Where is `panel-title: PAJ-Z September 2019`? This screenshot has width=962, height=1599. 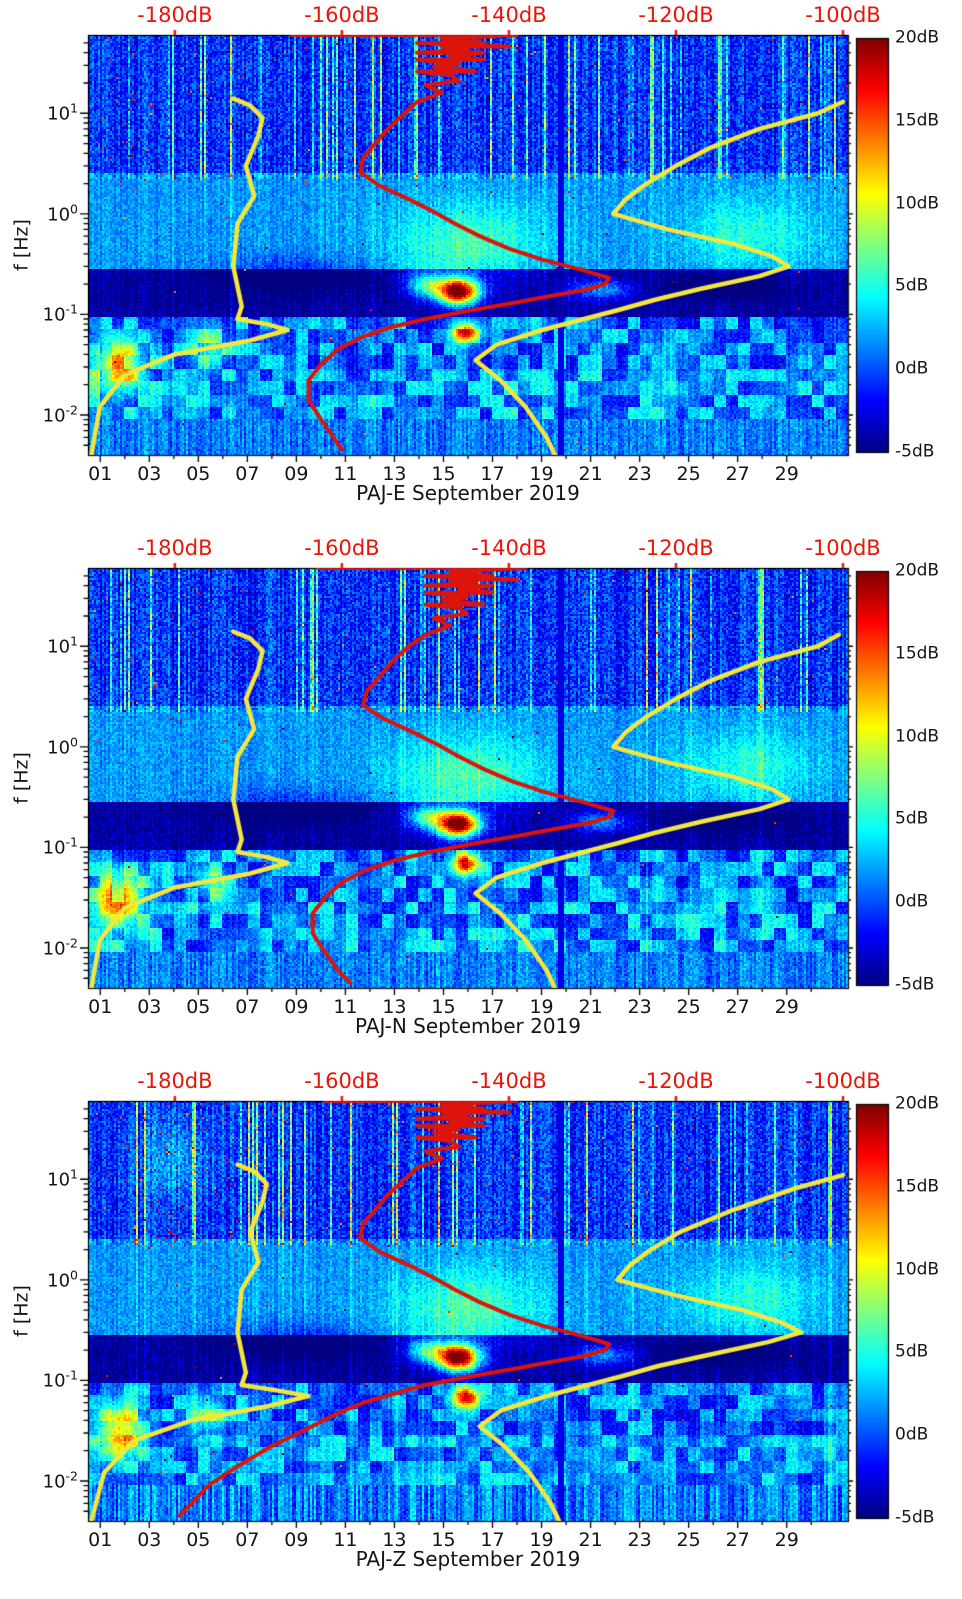 panel-title: PAJ-Z September 2019 is located at coordinates (468, 1559).